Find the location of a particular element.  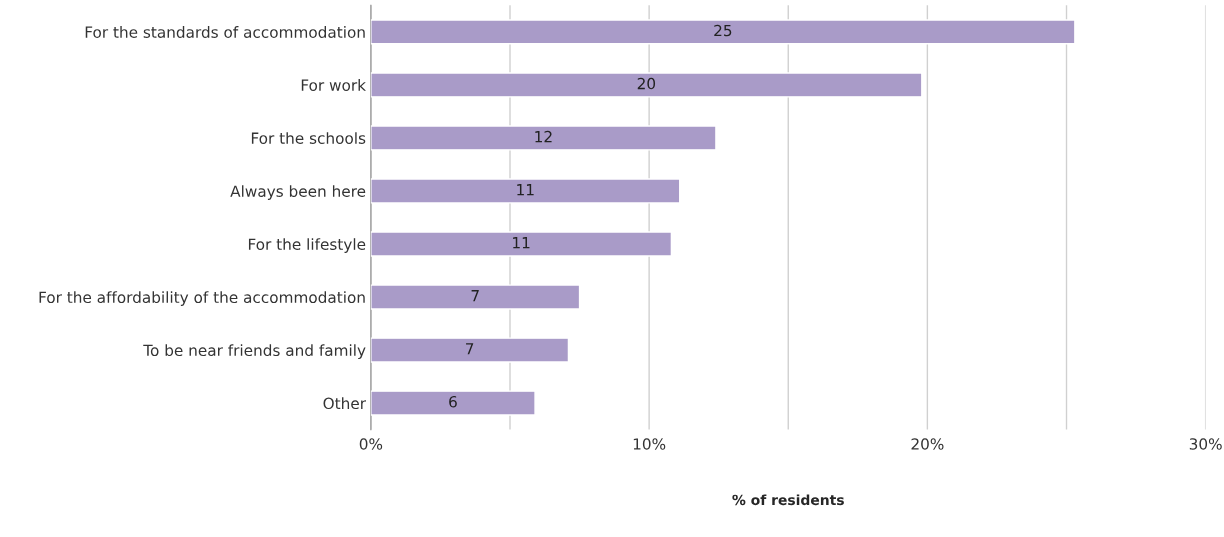

y-tick-label: For work is located at coordinates (333, 85).